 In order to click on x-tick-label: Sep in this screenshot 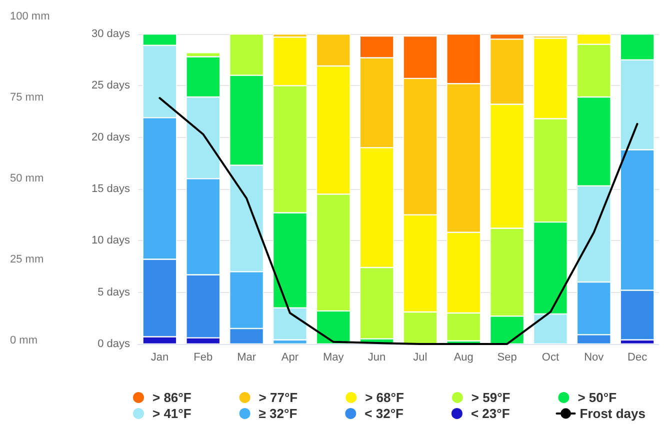, I will do `click(507, 358)`.